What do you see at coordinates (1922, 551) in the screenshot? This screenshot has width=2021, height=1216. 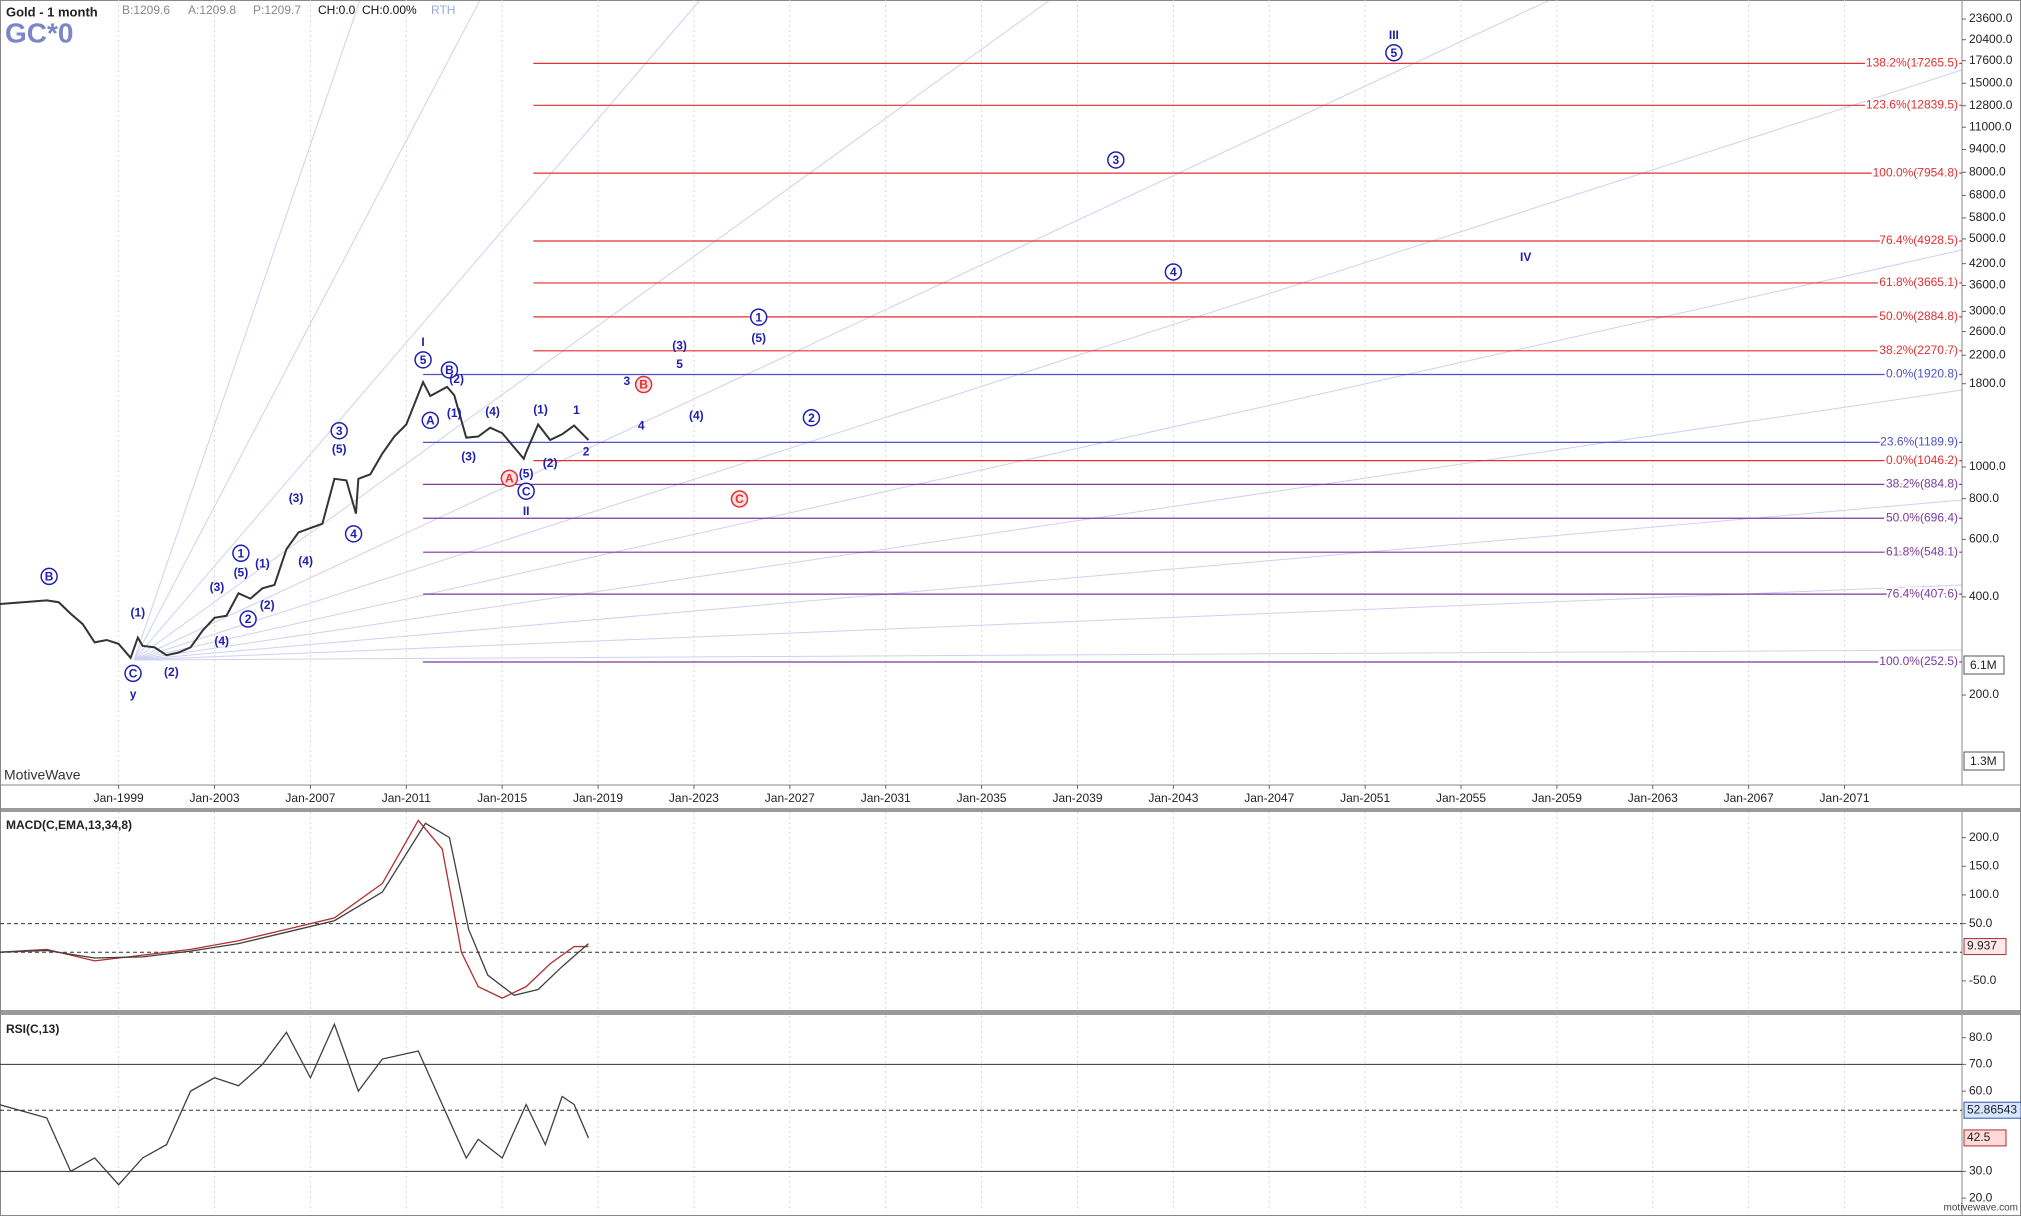 I see `fib-level-label: 61.8%(548.1)` at bounding box center [1922, 551].